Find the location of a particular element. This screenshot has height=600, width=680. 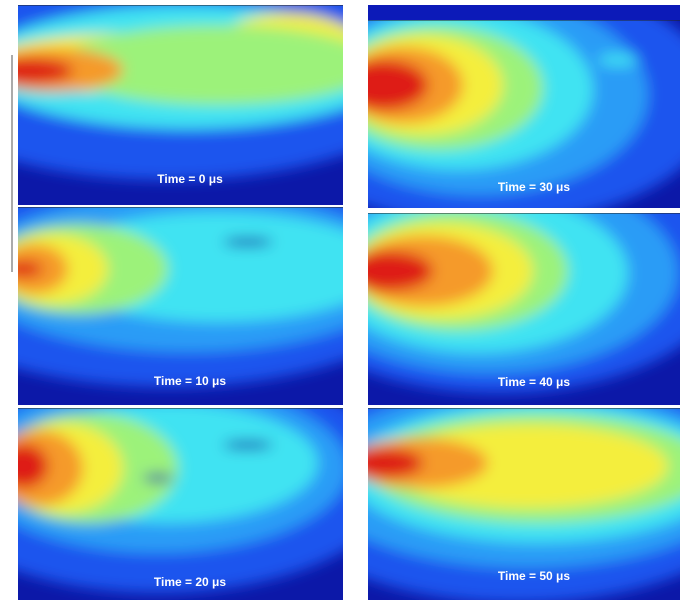

time-label: Time = 20 μs is located at coordinates (190, 582).